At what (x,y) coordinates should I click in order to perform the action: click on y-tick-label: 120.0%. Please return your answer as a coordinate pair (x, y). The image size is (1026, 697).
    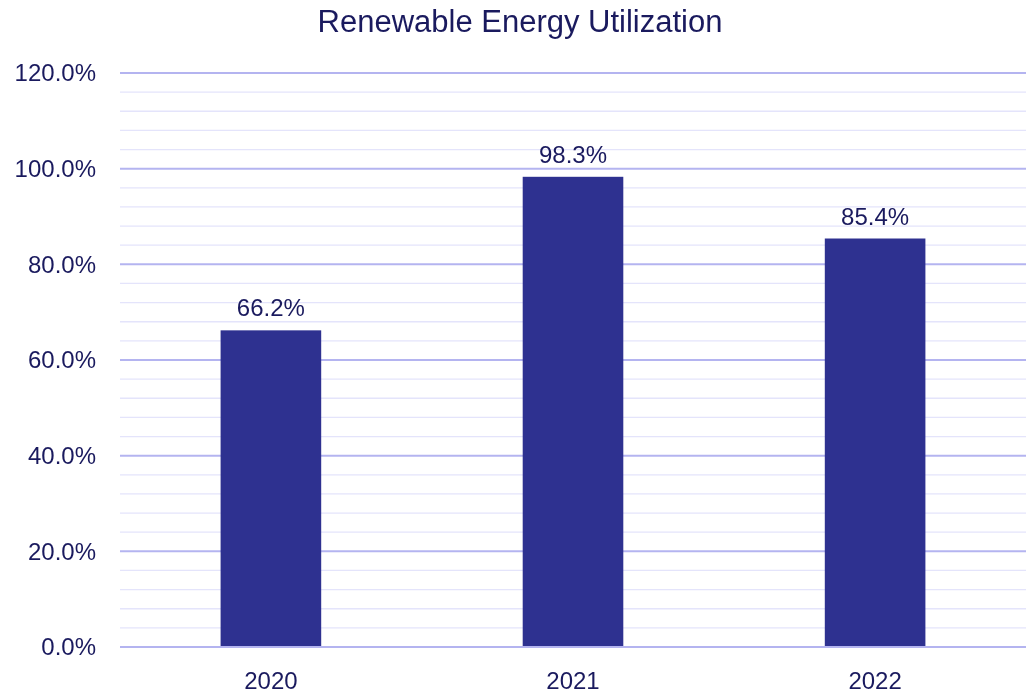
    Looking at the image, I should click on (55, 73).